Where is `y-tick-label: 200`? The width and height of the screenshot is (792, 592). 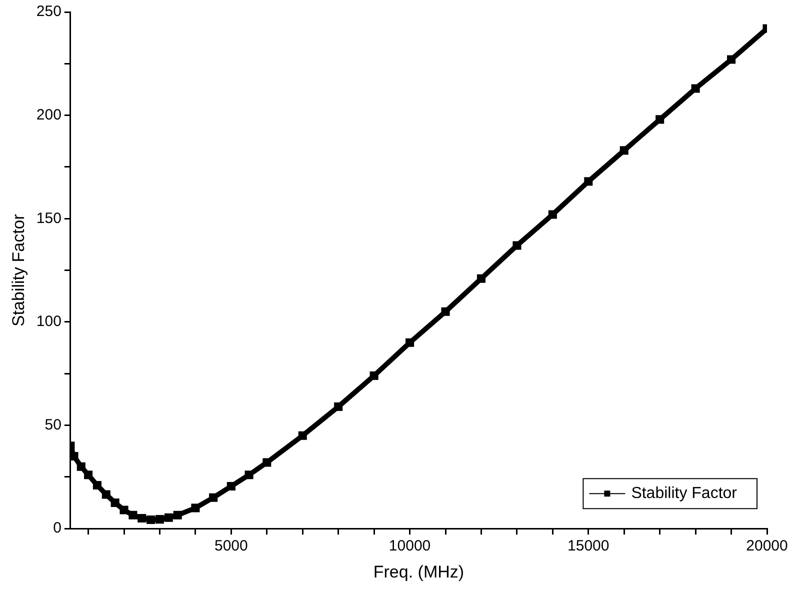 y-tick-label: 200 is located at coordinates (49, 115).